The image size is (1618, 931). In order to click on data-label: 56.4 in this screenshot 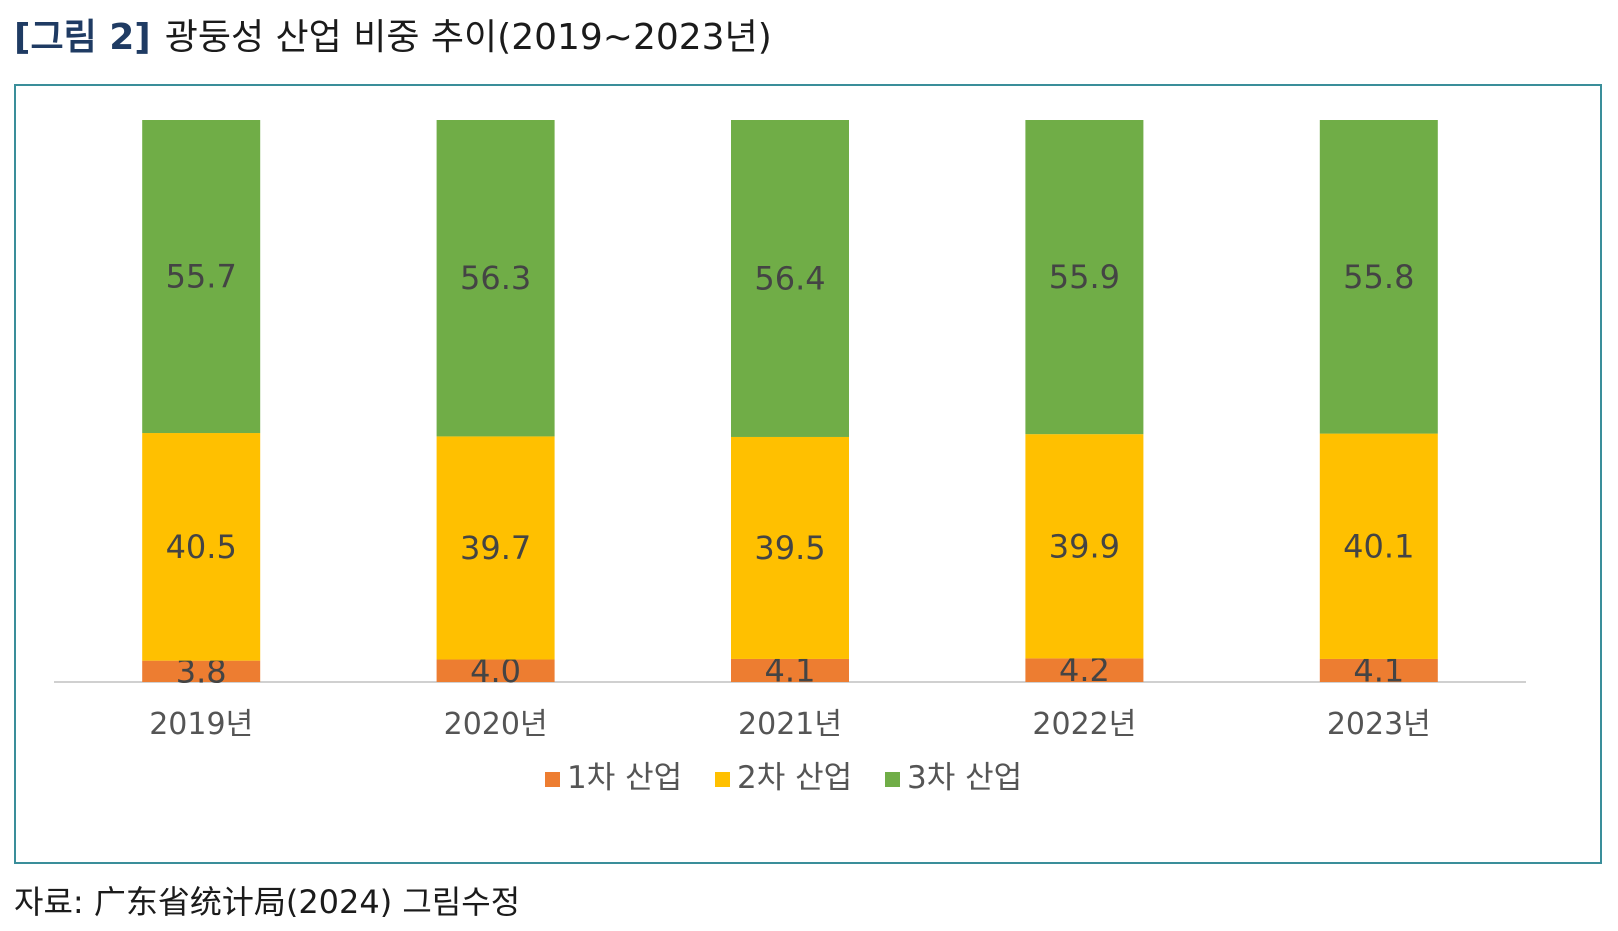, I will do `click(789, 278)`.